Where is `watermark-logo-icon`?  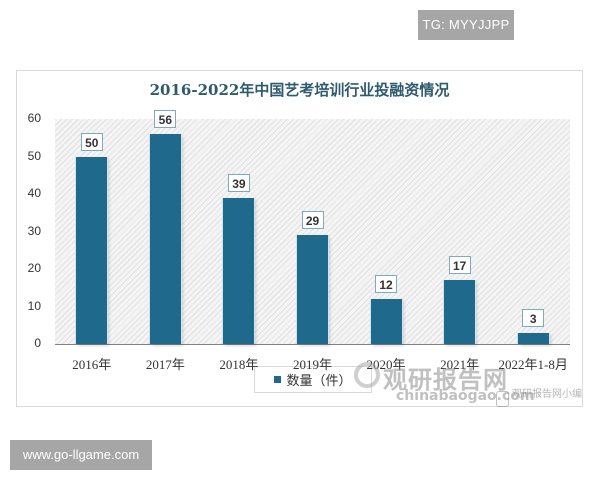 watermark-logo-icon is located at coordinates (367, 375).